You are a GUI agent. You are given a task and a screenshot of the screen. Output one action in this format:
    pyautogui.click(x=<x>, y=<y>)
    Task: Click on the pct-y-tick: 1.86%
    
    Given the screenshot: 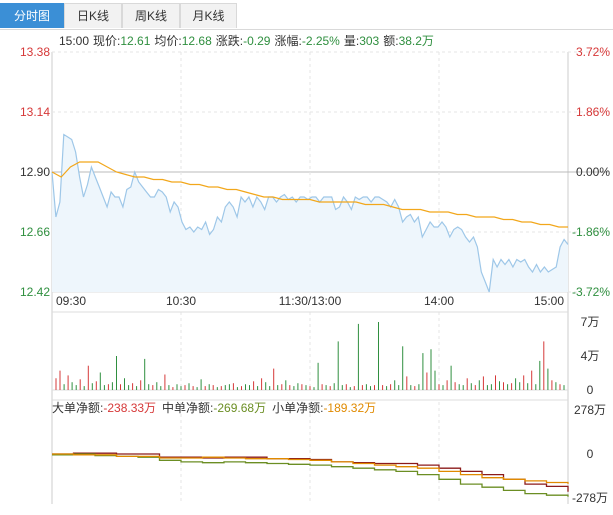 What is the action you would take?
    pyautogui.click(x=593, y=112)
    